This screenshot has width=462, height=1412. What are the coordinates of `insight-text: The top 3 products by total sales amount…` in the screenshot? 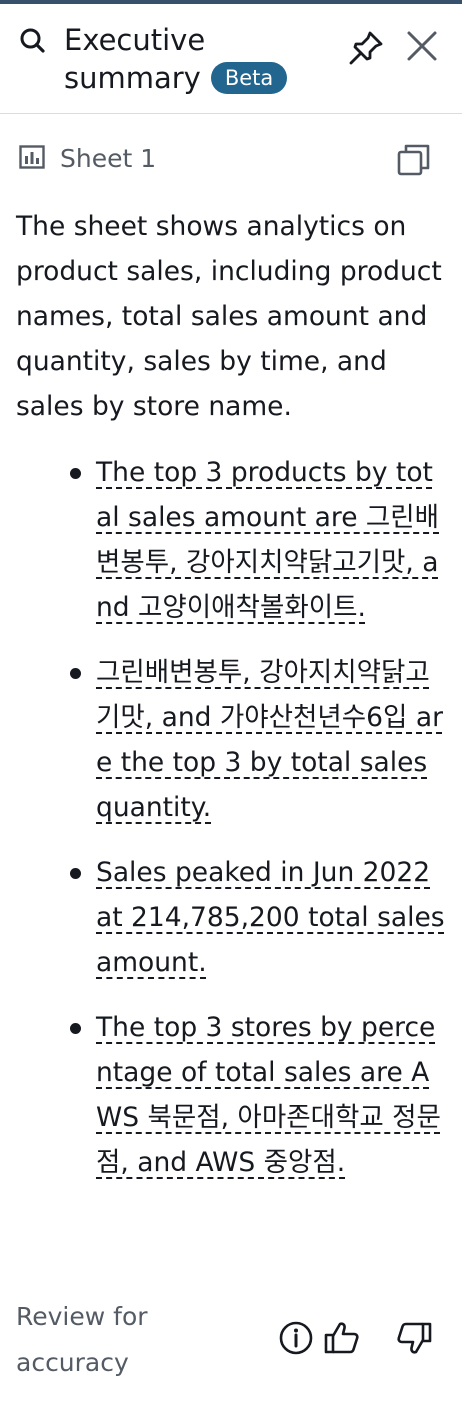 It's located at (268, 540).